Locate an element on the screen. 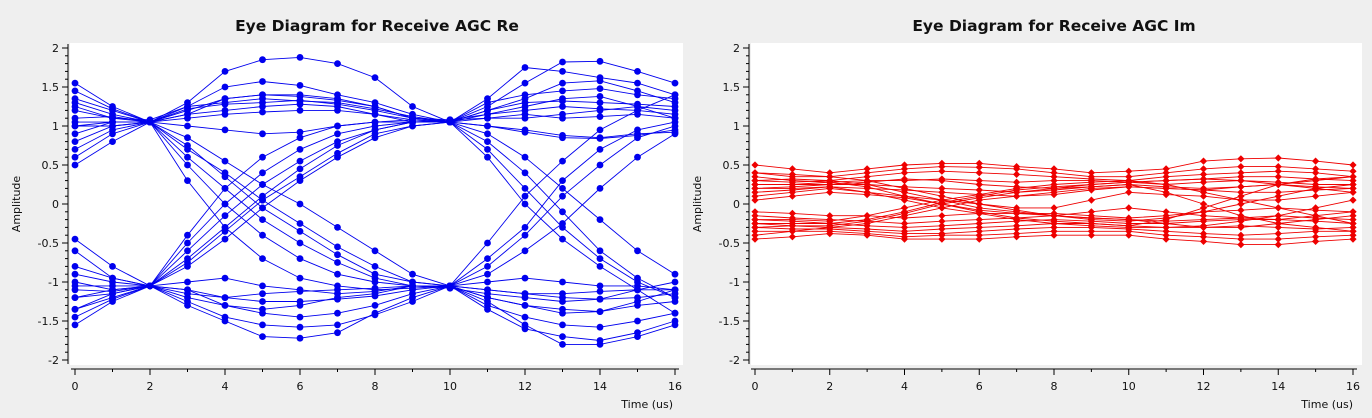  y-tick-label: 2 is located at coordinates (55, 48).